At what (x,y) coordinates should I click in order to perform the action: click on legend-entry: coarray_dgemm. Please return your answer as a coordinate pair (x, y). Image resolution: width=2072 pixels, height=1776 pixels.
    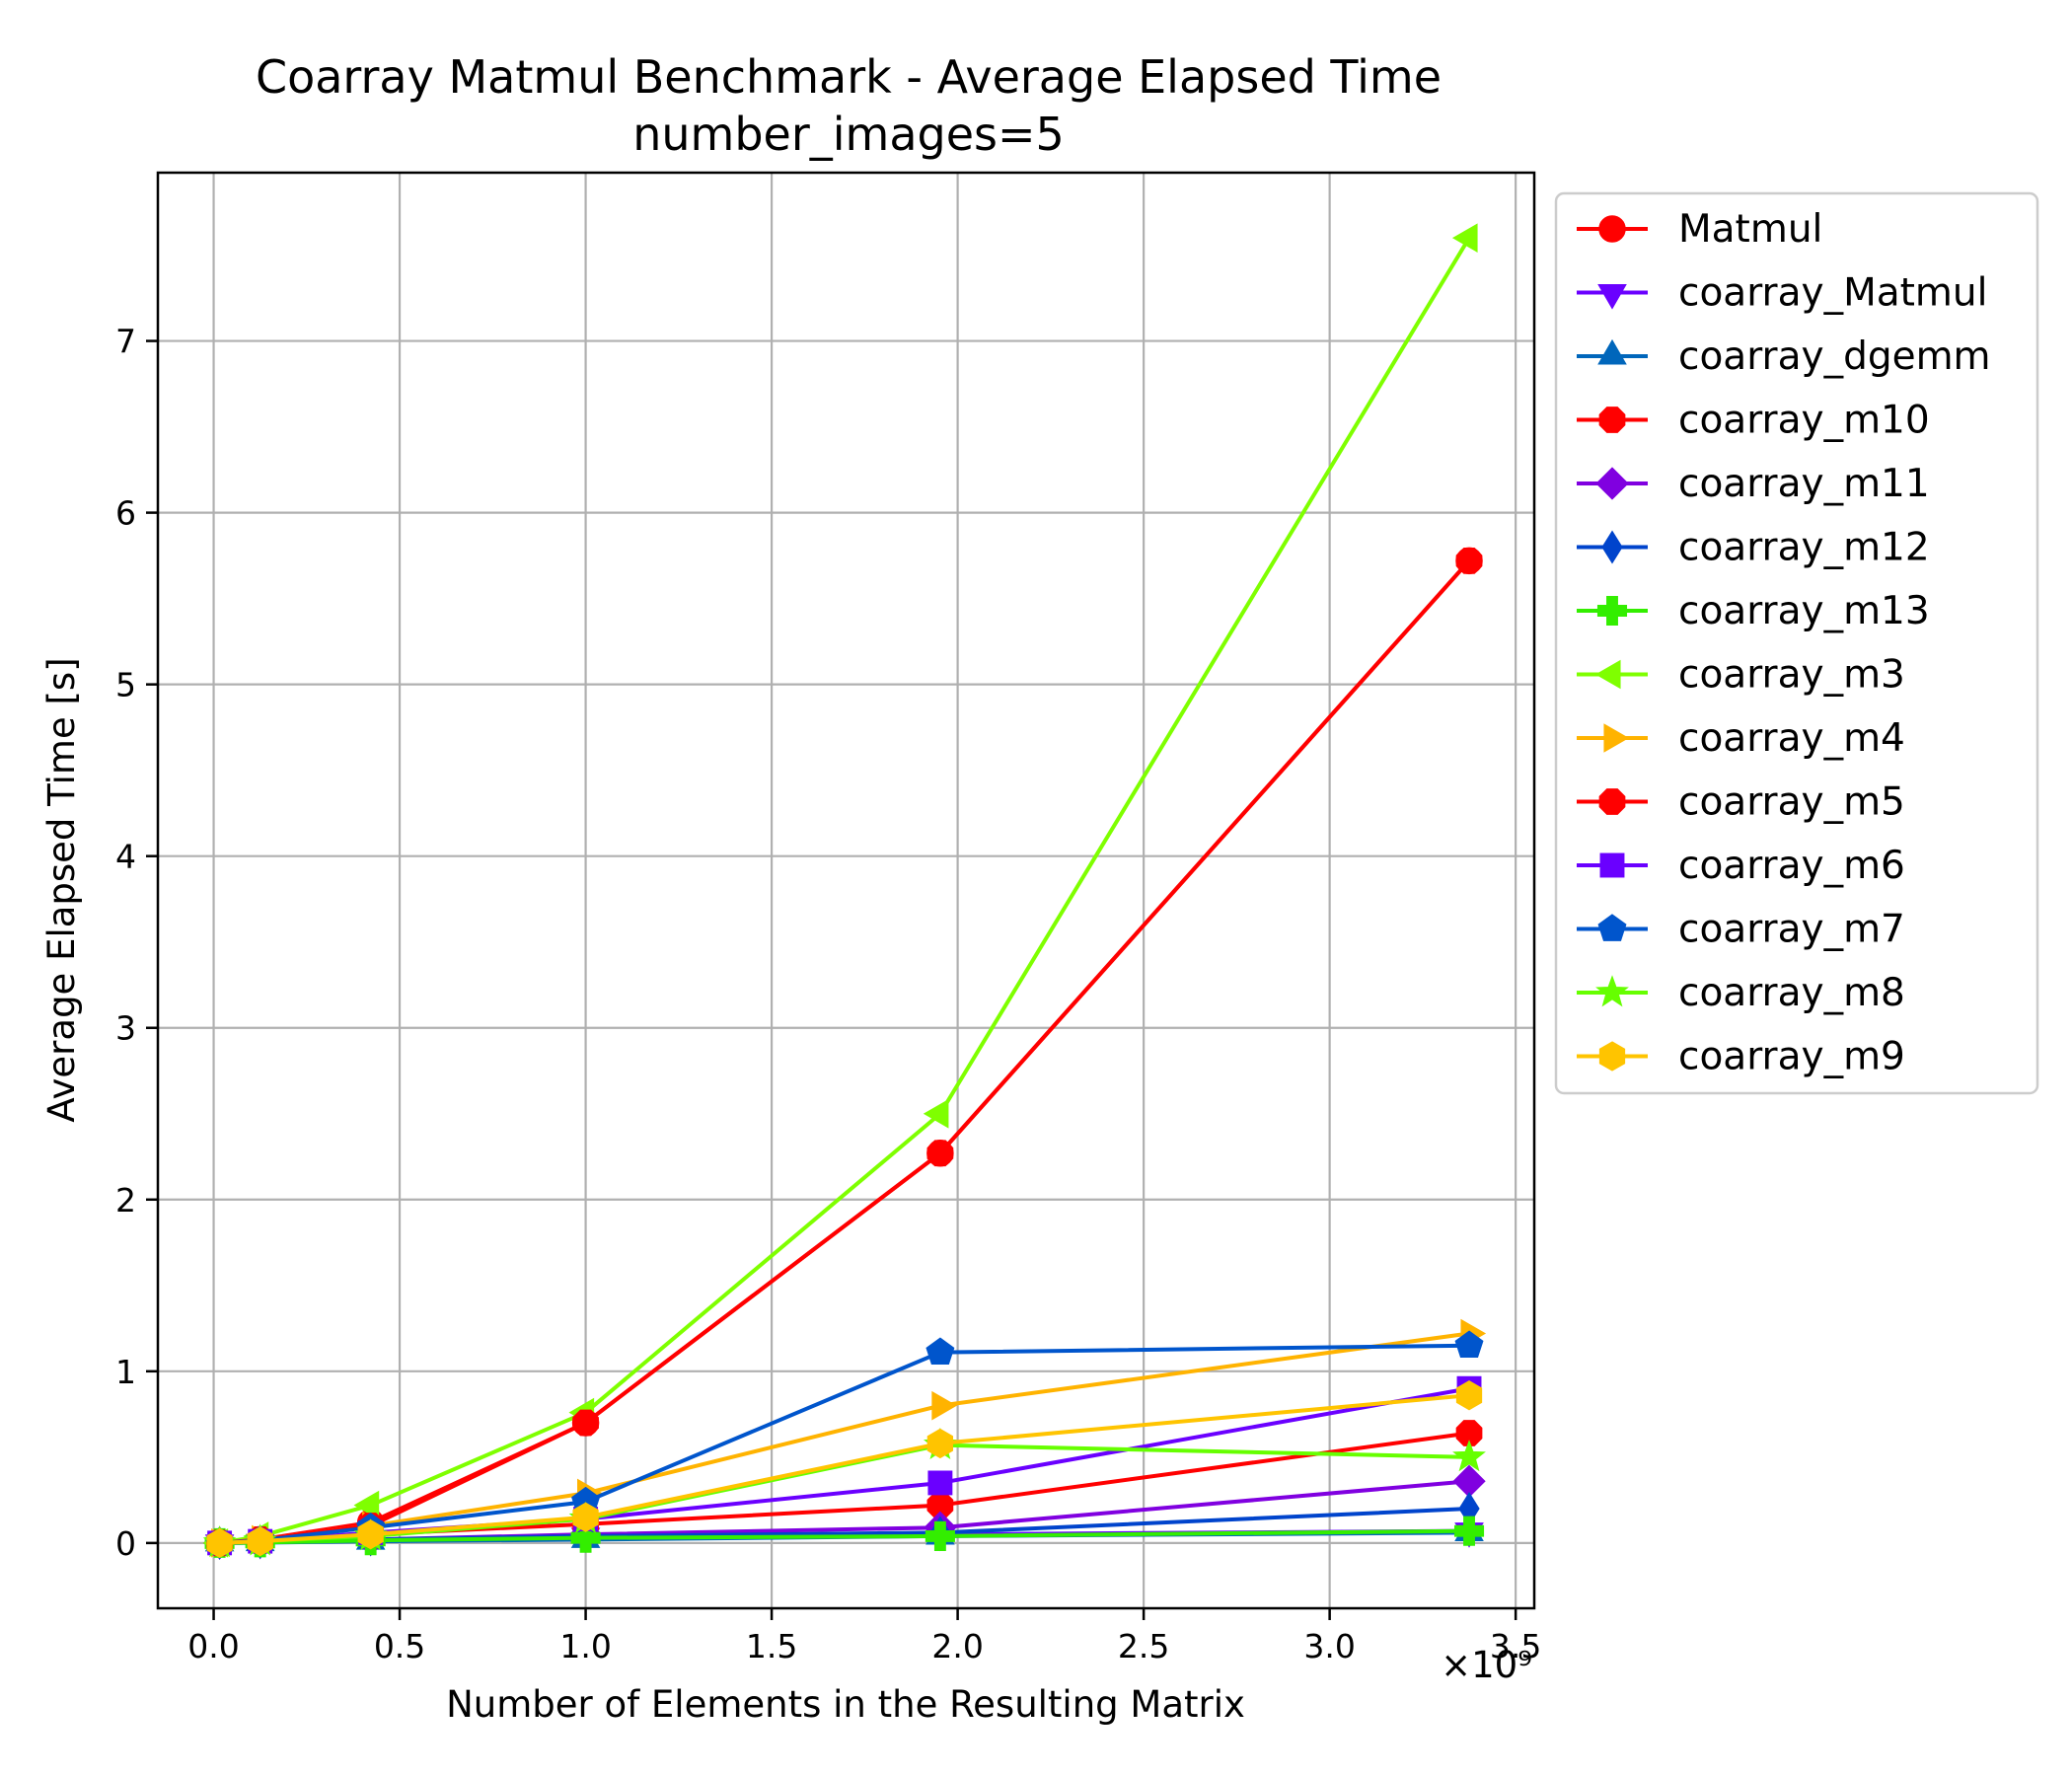
    Looking at the image, I should click on (1784, 357).